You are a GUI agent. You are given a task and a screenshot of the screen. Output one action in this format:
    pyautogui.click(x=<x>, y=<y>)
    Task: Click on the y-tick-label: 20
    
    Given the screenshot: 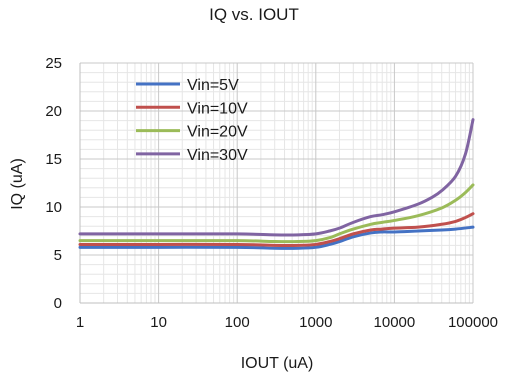 What is the action you would take?
    pyautogui.click(x=53, y=111)
    